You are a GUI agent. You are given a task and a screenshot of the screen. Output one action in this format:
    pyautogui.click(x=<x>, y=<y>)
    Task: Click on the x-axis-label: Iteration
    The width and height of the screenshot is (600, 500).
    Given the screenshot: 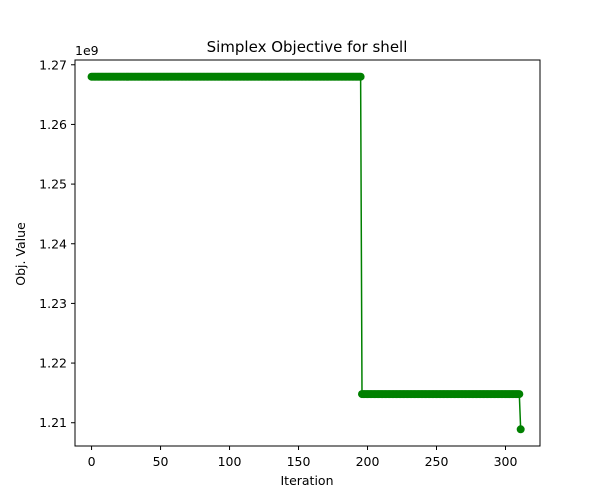 What is the action you would take?
    pyautogui.click(x=306, y=480)
    